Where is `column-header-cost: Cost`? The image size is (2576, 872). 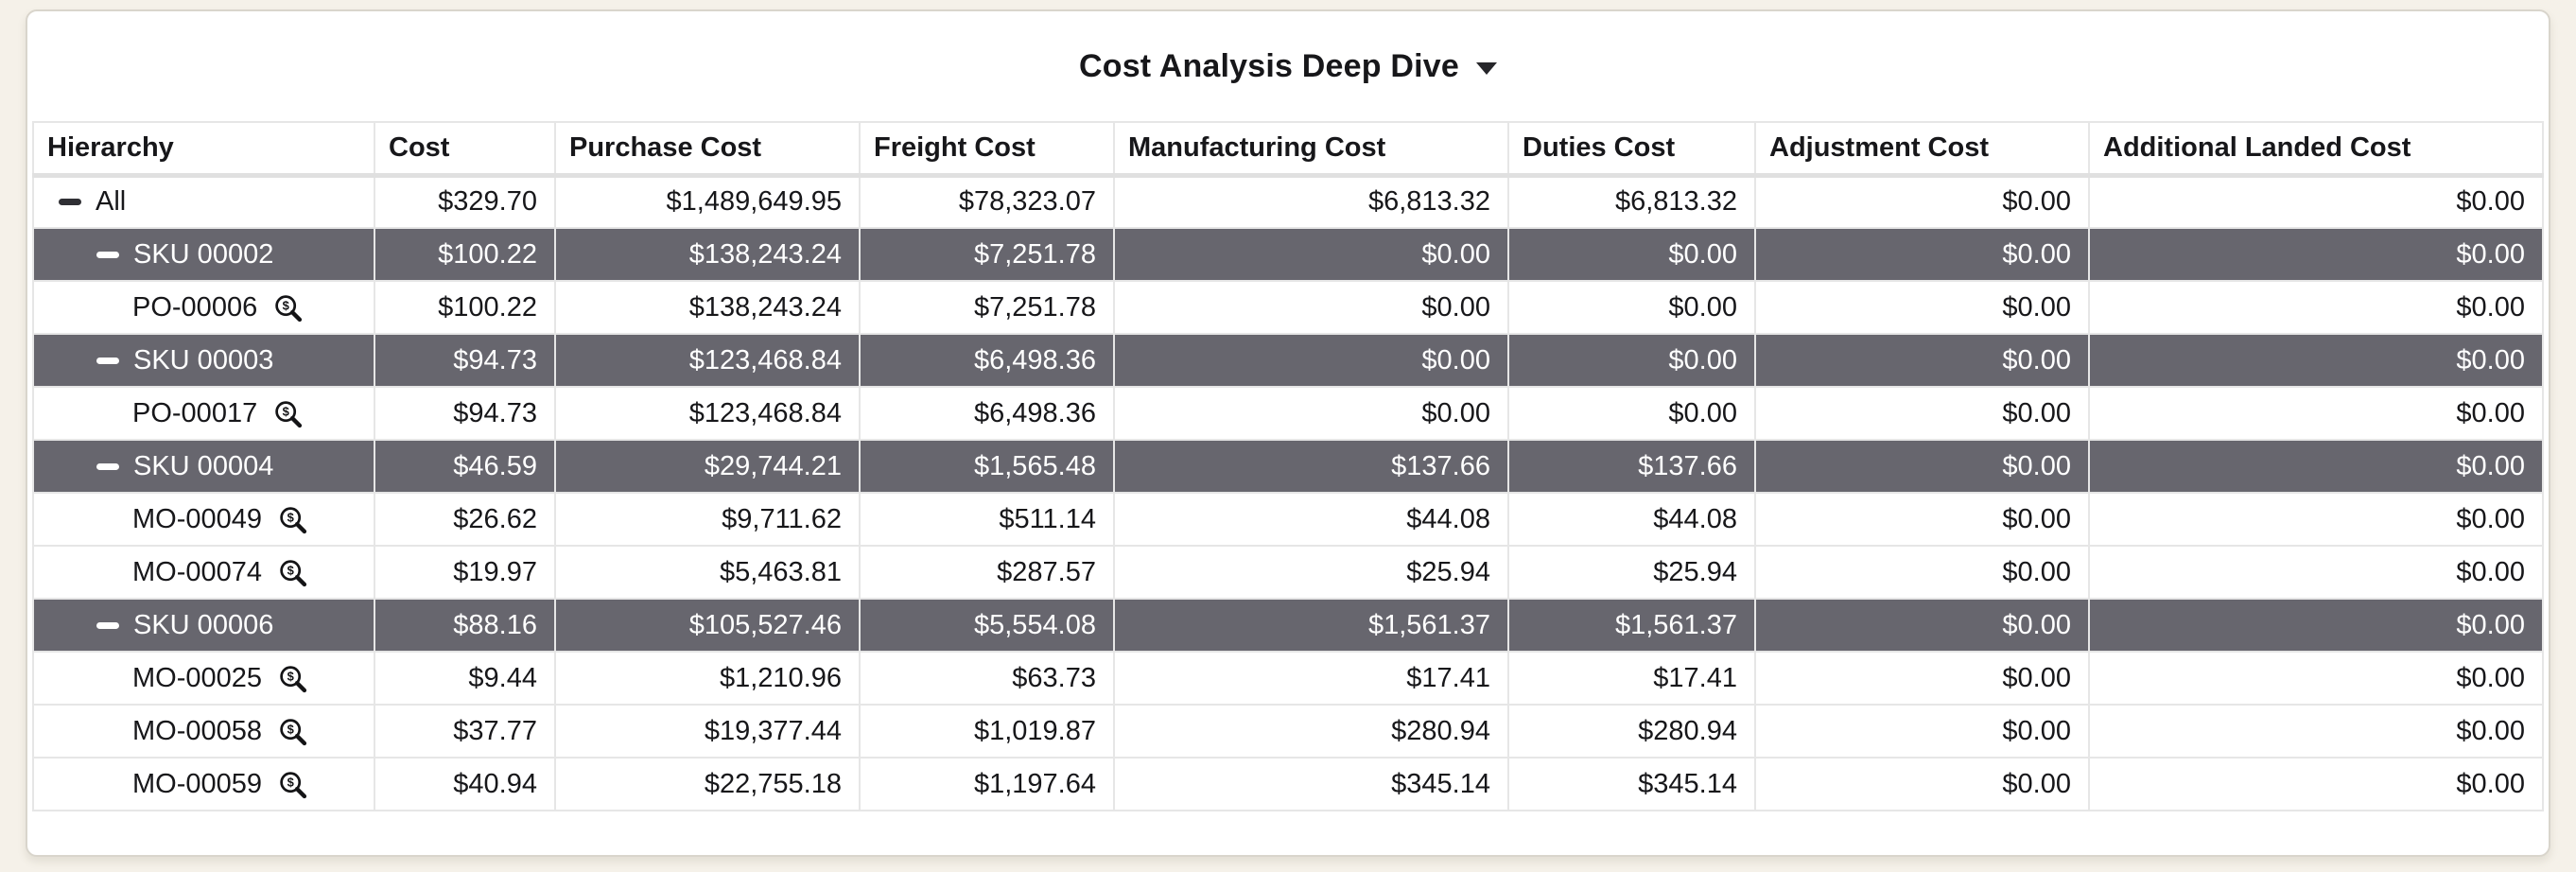 column-header-cost: Cost is located at coordinates (465, 149).